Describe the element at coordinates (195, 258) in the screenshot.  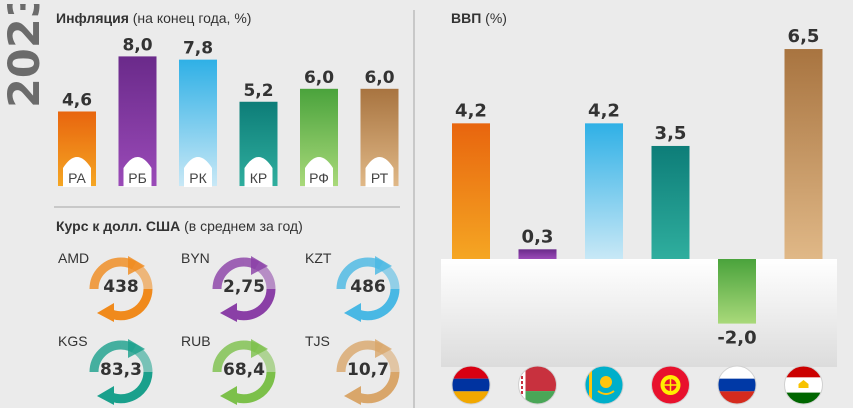
I see `currency-code: BYN` at that location.